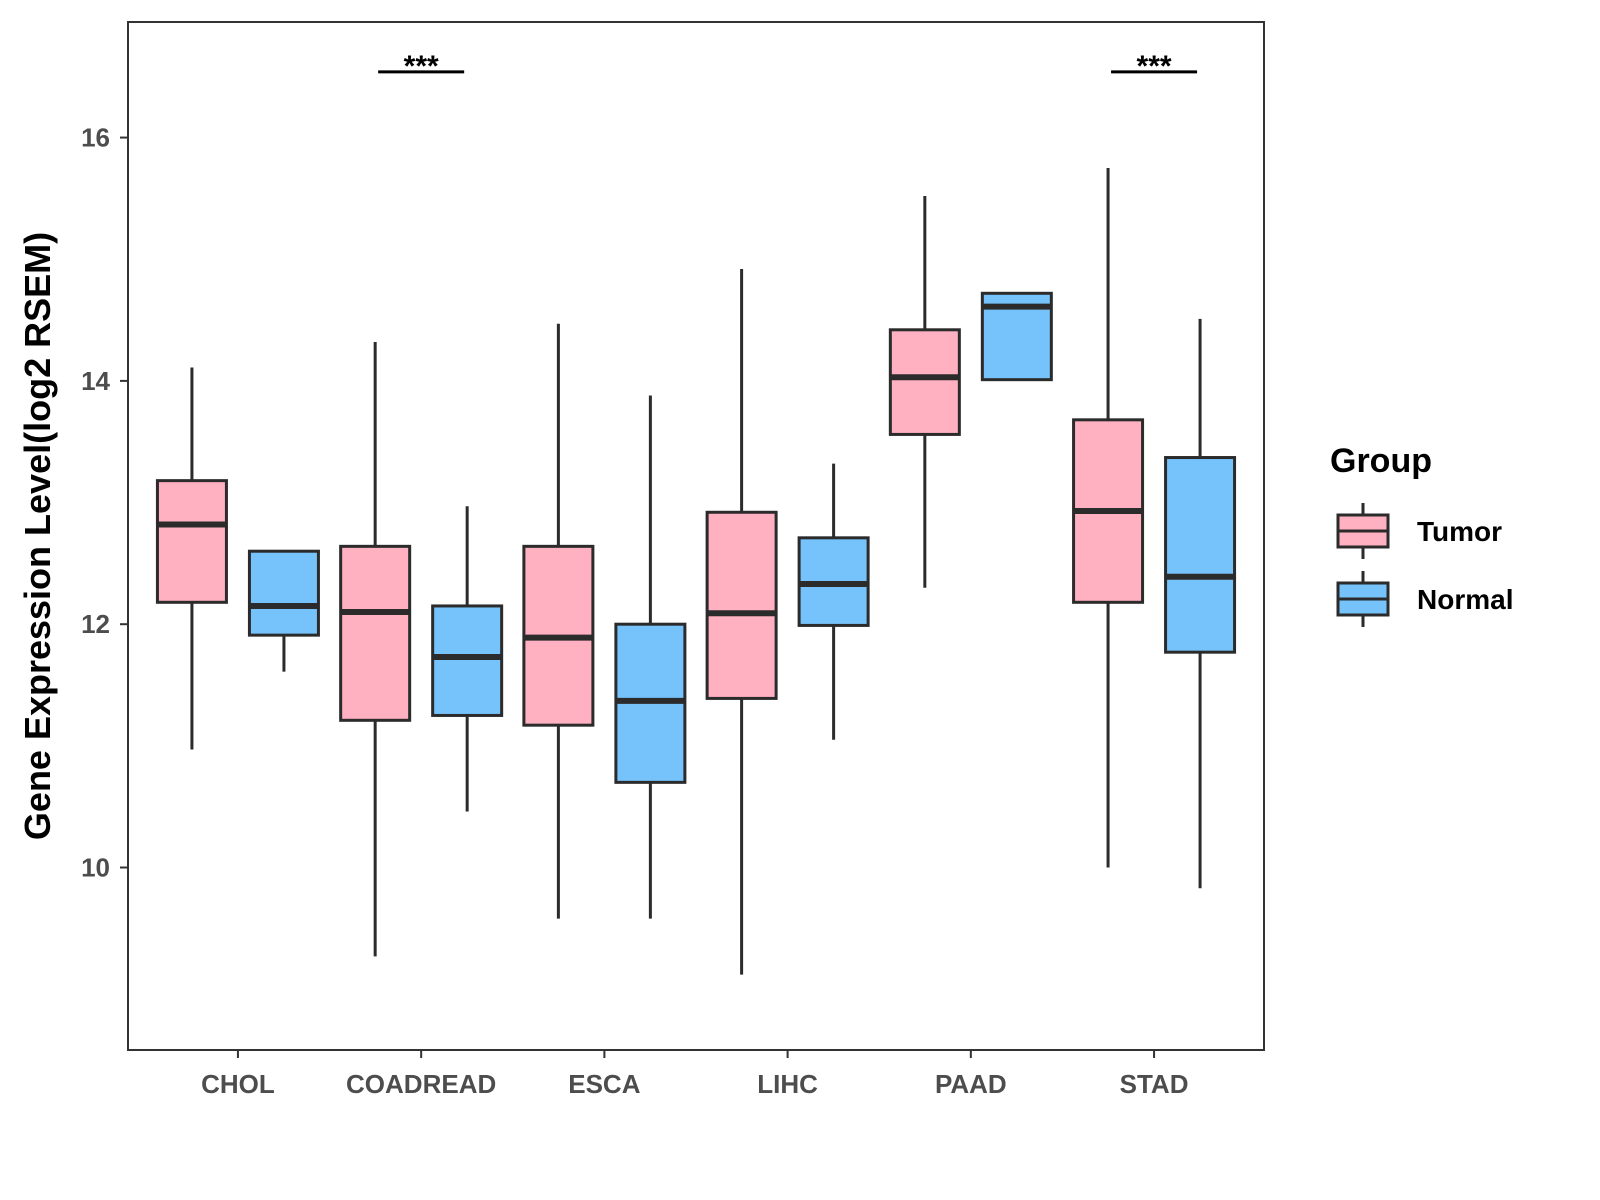 This screenshot has width=1600, height=1200. I want to click on box-tumor-paad, so click(924, 391).